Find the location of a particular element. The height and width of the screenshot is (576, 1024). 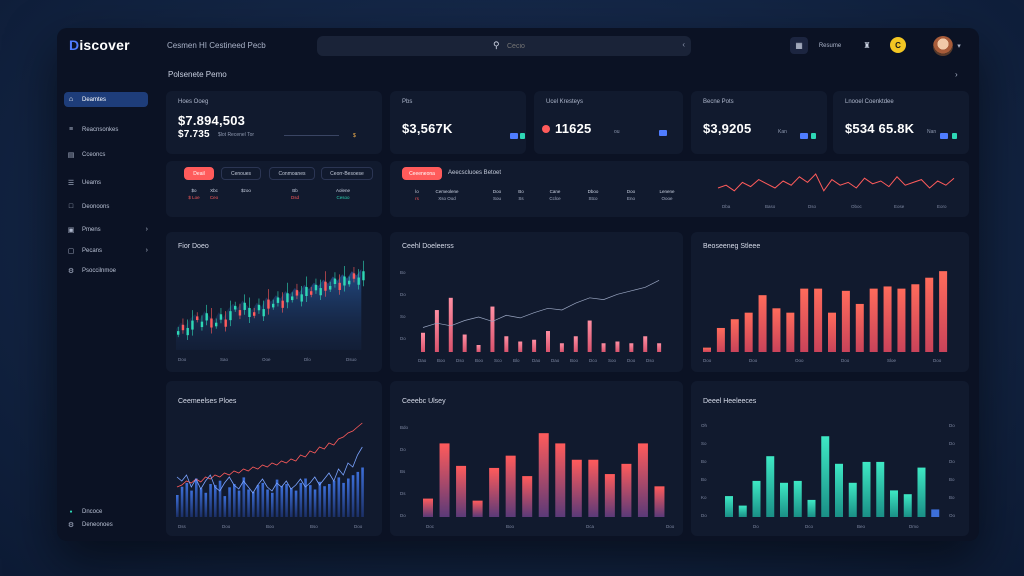

avatar is located at coordinates (943, 46).